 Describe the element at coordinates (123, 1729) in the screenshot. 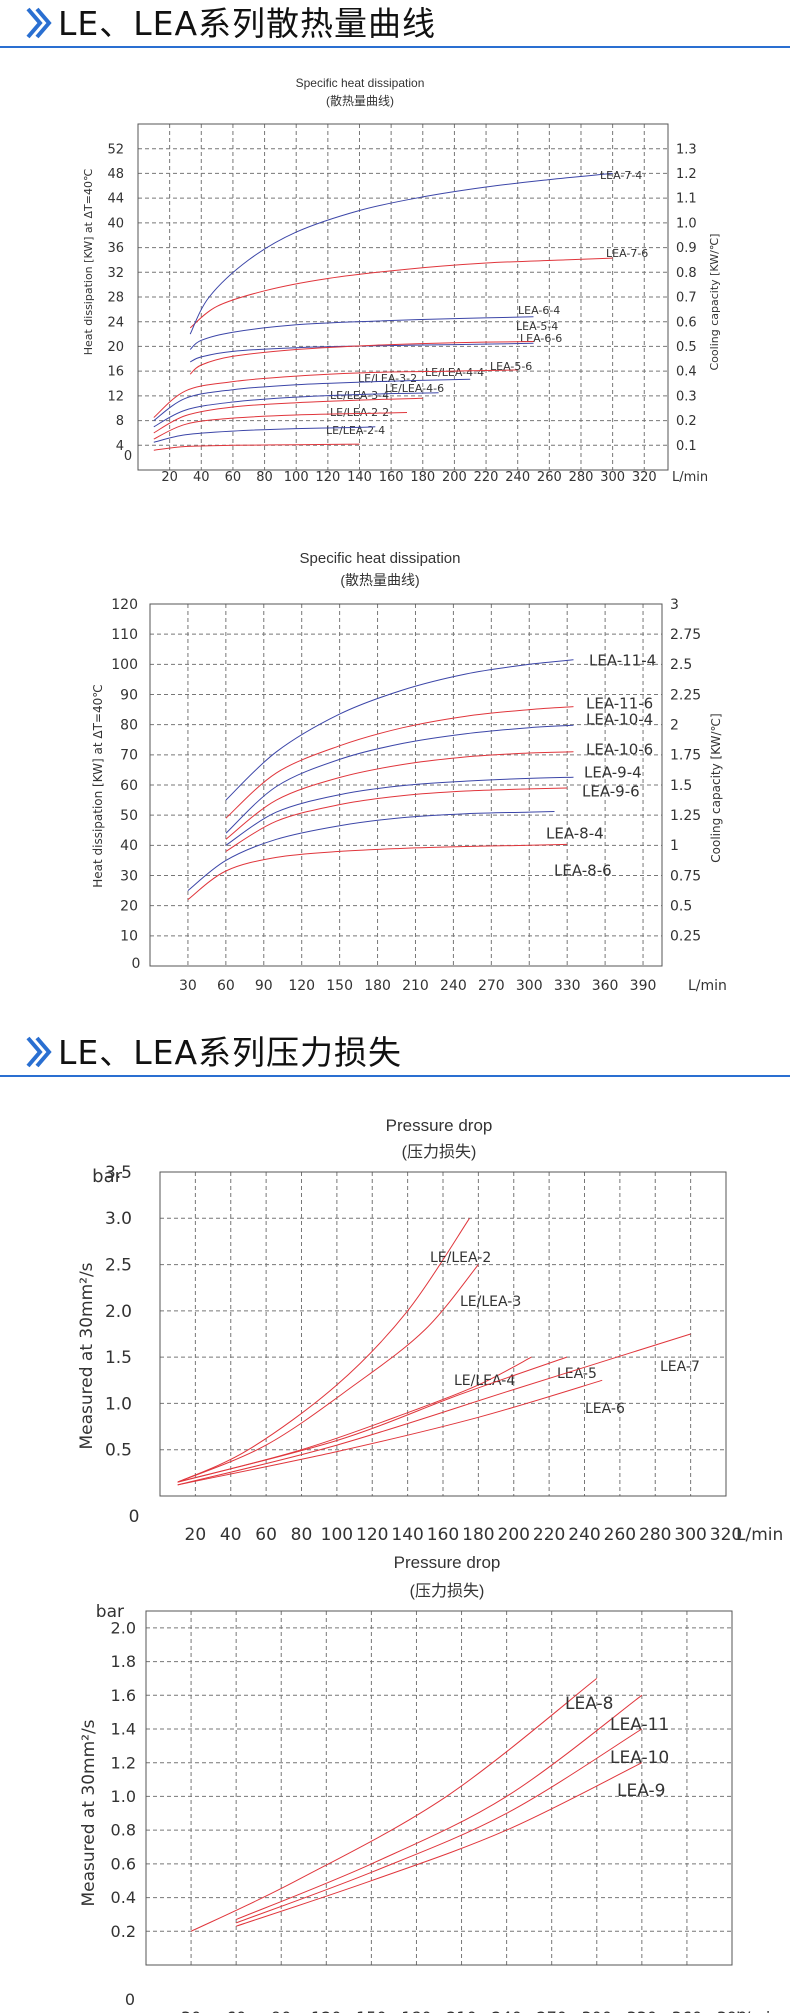

I see `y-tick-label: 1.4` at that location.